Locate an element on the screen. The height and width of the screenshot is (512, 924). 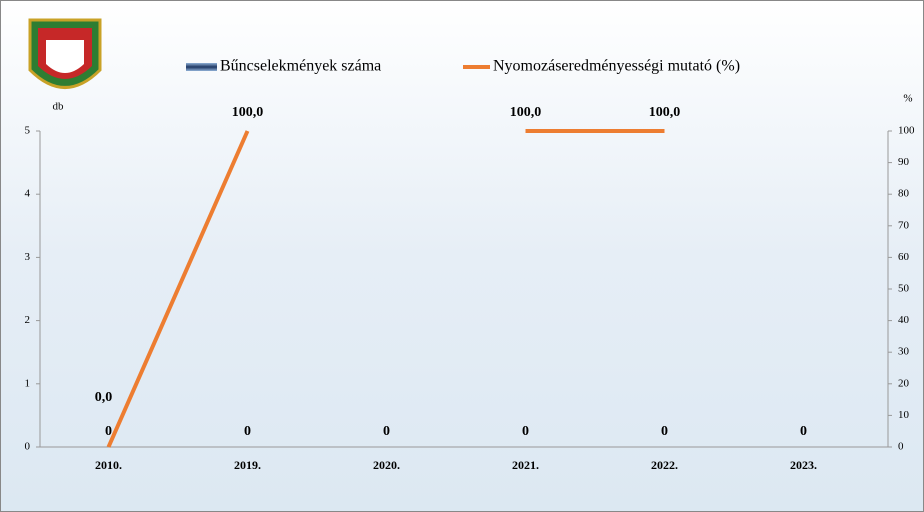
y2-tick-label: 10 is located at coordinates (904, 415).